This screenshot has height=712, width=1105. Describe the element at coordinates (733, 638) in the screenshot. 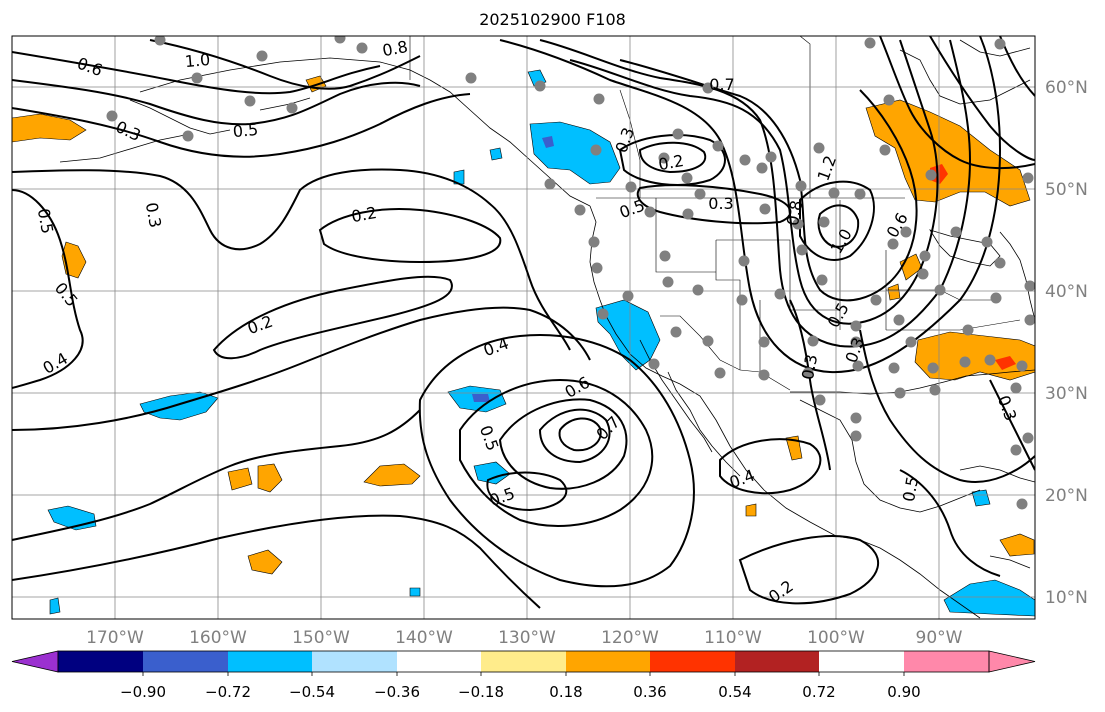

I see `lon-label: 110°W` at that location.